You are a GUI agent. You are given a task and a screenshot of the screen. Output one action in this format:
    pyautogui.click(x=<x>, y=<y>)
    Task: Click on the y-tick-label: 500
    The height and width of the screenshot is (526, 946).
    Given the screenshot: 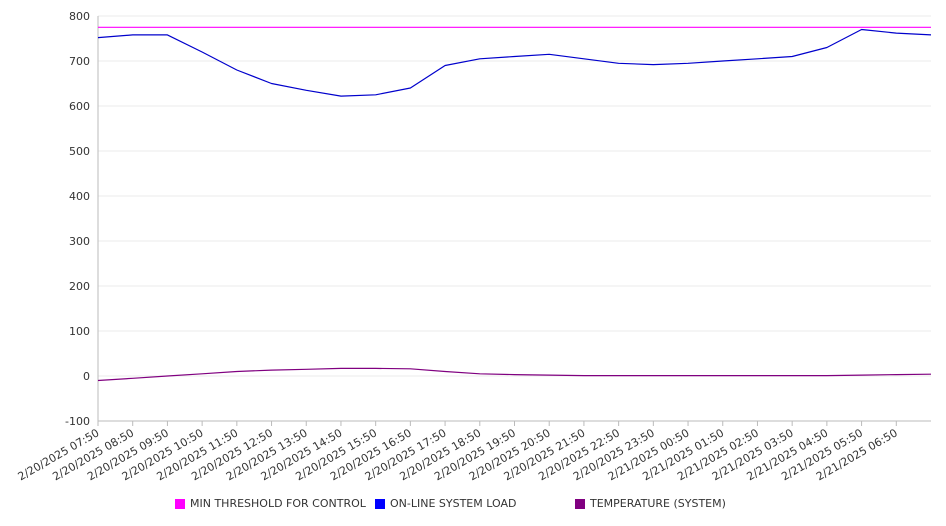 What is the action you would take?
    pyautogui.click(x=79, y=151)
    